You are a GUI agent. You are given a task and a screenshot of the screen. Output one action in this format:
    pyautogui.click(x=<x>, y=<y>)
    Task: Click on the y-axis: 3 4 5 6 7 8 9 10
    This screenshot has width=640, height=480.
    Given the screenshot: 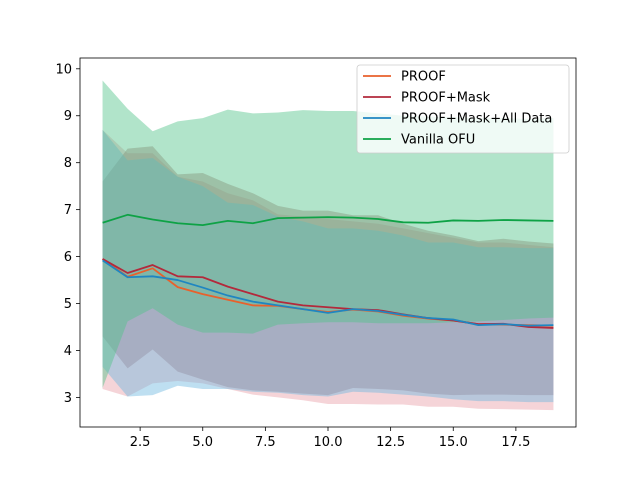 What is the action you would take?
    pyautogui.click(x=67, y=234)
    